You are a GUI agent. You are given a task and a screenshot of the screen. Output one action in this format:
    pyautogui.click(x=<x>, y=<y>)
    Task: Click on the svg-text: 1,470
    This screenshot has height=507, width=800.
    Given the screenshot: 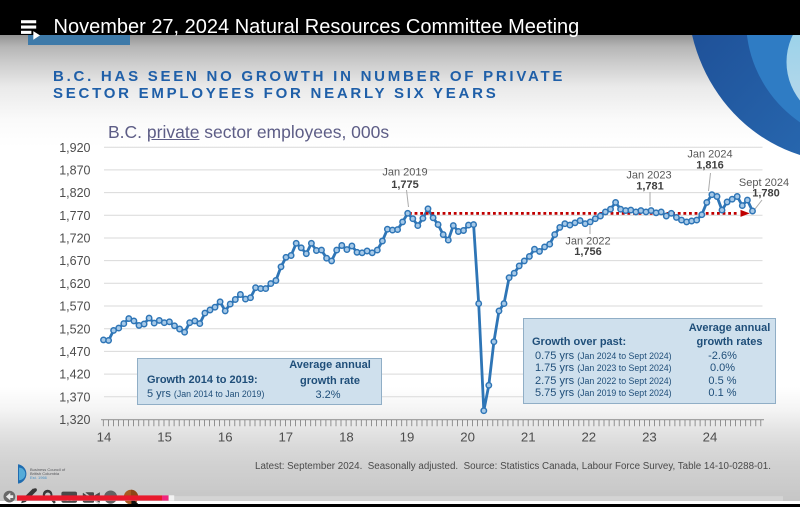 What is the action you would take?
    pyautogui.click(x=74, y=352)
    